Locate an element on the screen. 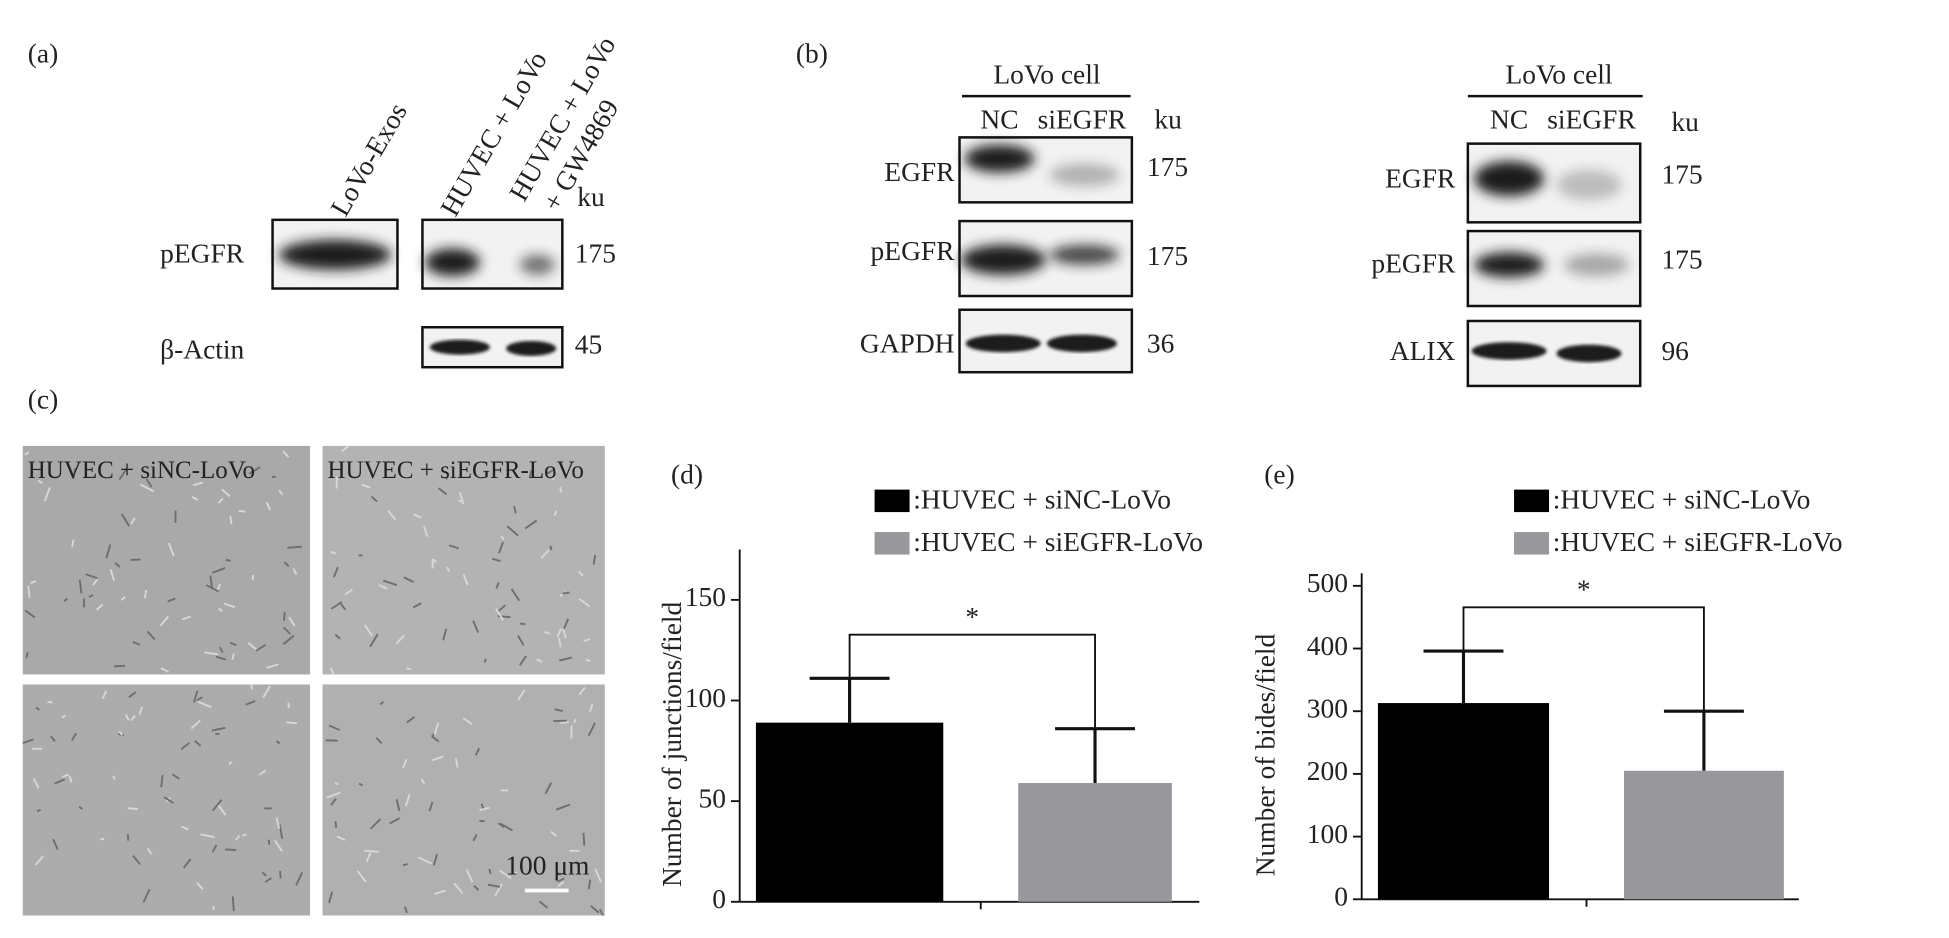  panel-label: (e) is located at coordinates (1279, 474).